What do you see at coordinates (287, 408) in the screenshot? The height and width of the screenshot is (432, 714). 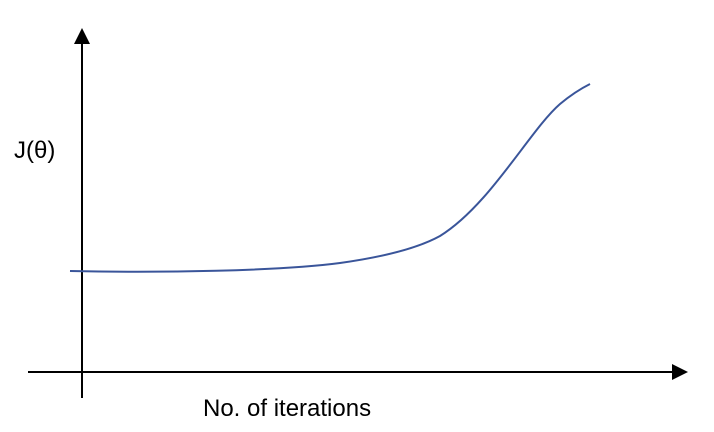 I see `x-axis-label: No. of iterations` at bounding box center [287, 408].